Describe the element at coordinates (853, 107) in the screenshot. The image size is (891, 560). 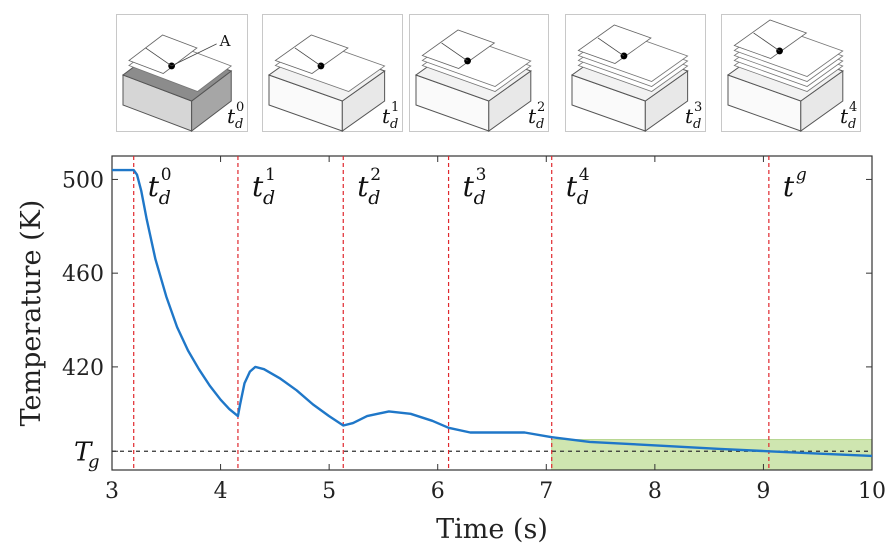
I see `thumbnail-time-superscript: 4` at that location.